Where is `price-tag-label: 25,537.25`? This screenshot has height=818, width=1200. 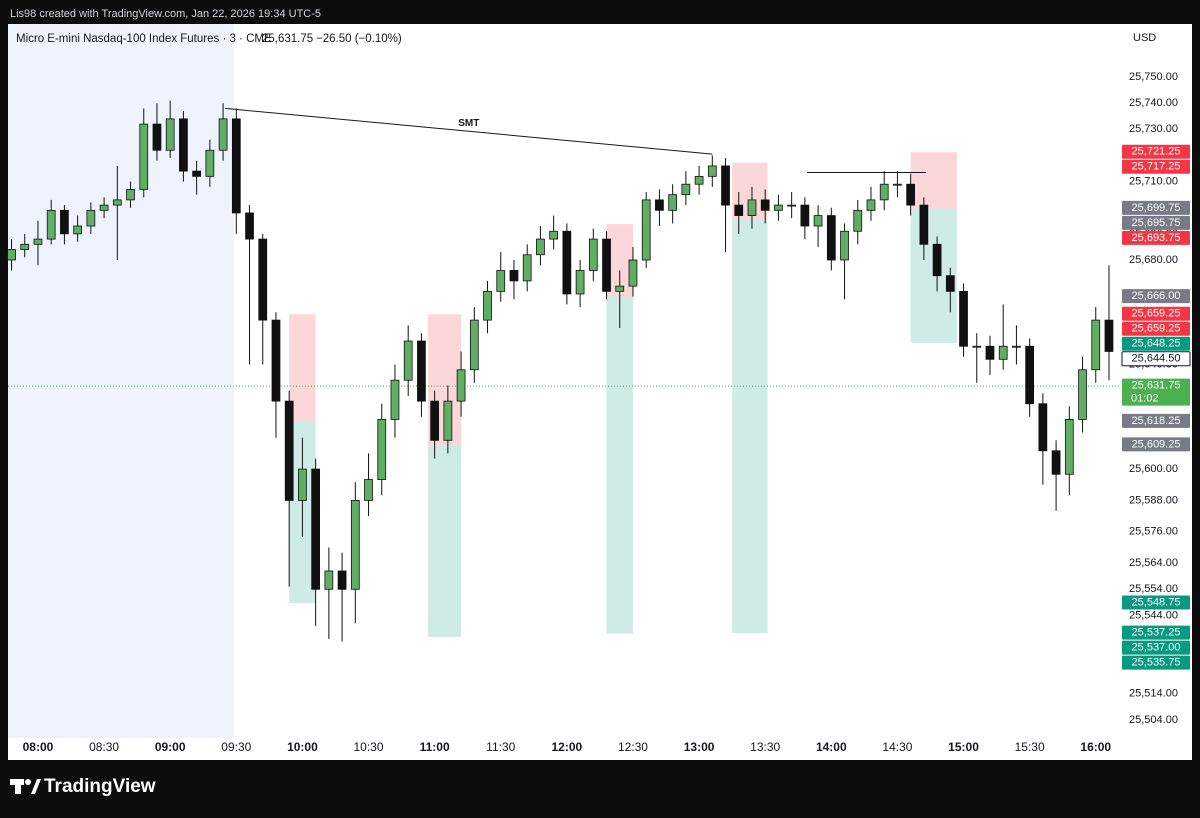
price-tag-label: 25,537.25 is located at coordinates (1156, 632).